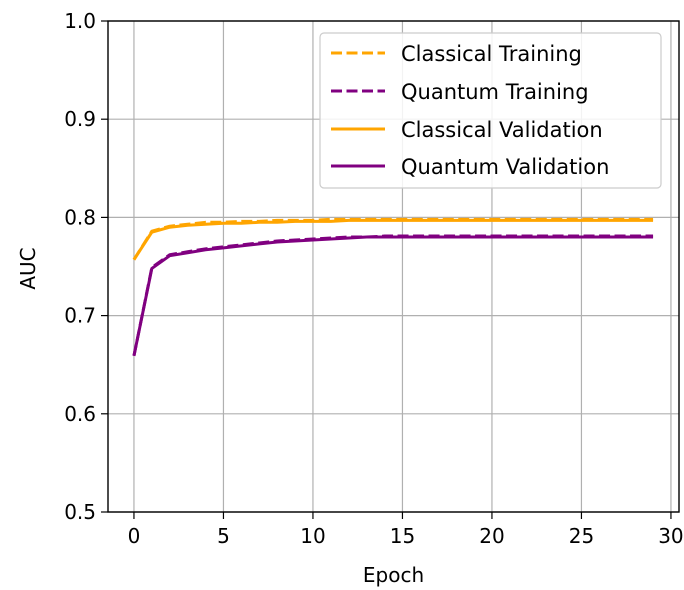 Image resolution: width=684 pixels, height=590 pixels. What do you see at coordinates (505, 167) in the screenshot?
I see `legend-entry-label: Quantum Validation` at bounding box center [505, 167].